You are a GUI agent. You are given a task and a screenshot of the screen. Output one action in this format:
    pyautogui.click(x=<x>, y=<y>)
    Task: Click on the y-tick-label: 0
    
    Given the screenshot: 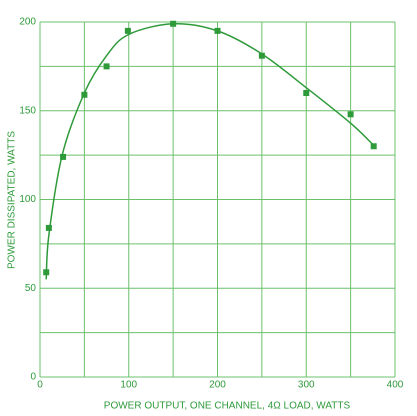 What is the action you would take?
    pyautogui.click(x=33, y=377)
    